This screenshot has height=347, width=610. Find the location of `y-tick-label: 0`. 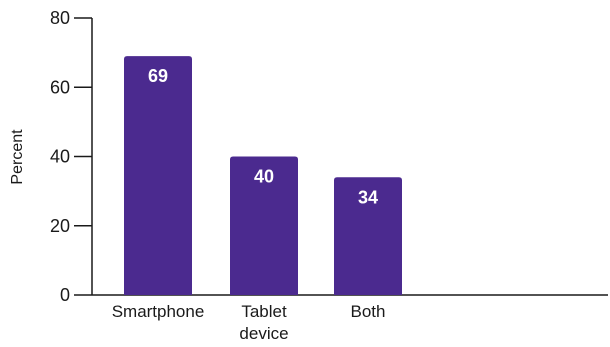

y-tick-label: 0 is located at coordinates (65, 295).